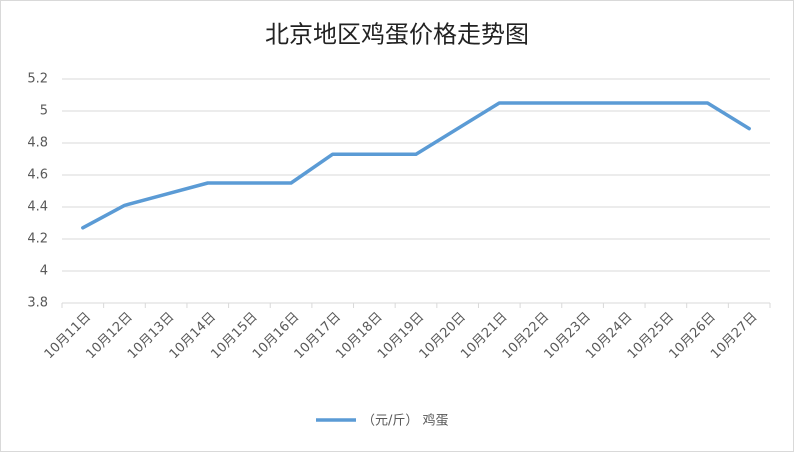 This screenshot has width=794, height=452. Describe the element at coordinates (405, 421) in the screenshot. I see `legend-label: （元/斤） 鸡蛋` at that location.